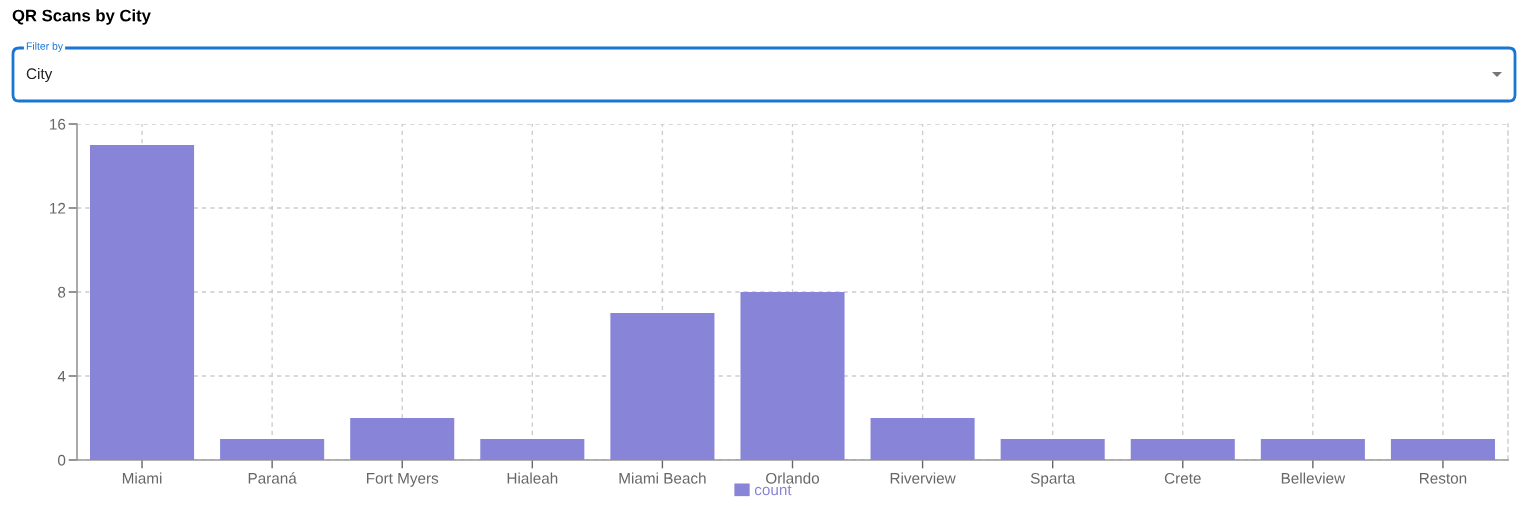 The width and height of the screenshot is (1526, 514). I want to click on y-tick-label: 12, so click(58, 208).